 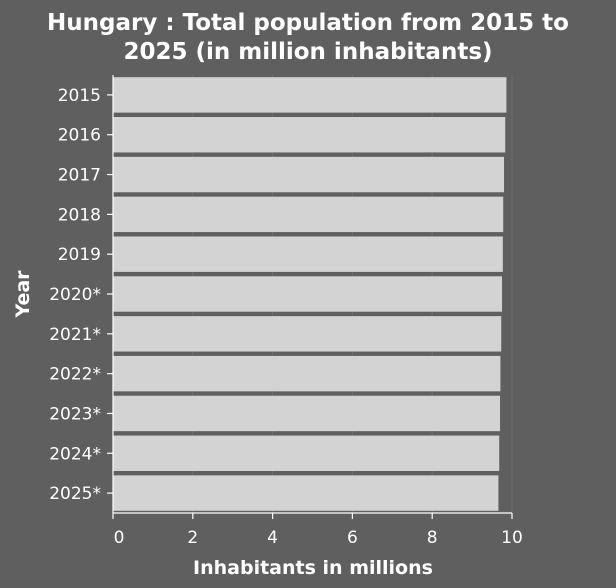 I want to click on x-tick-label: 2, so click(x=192, y=538).